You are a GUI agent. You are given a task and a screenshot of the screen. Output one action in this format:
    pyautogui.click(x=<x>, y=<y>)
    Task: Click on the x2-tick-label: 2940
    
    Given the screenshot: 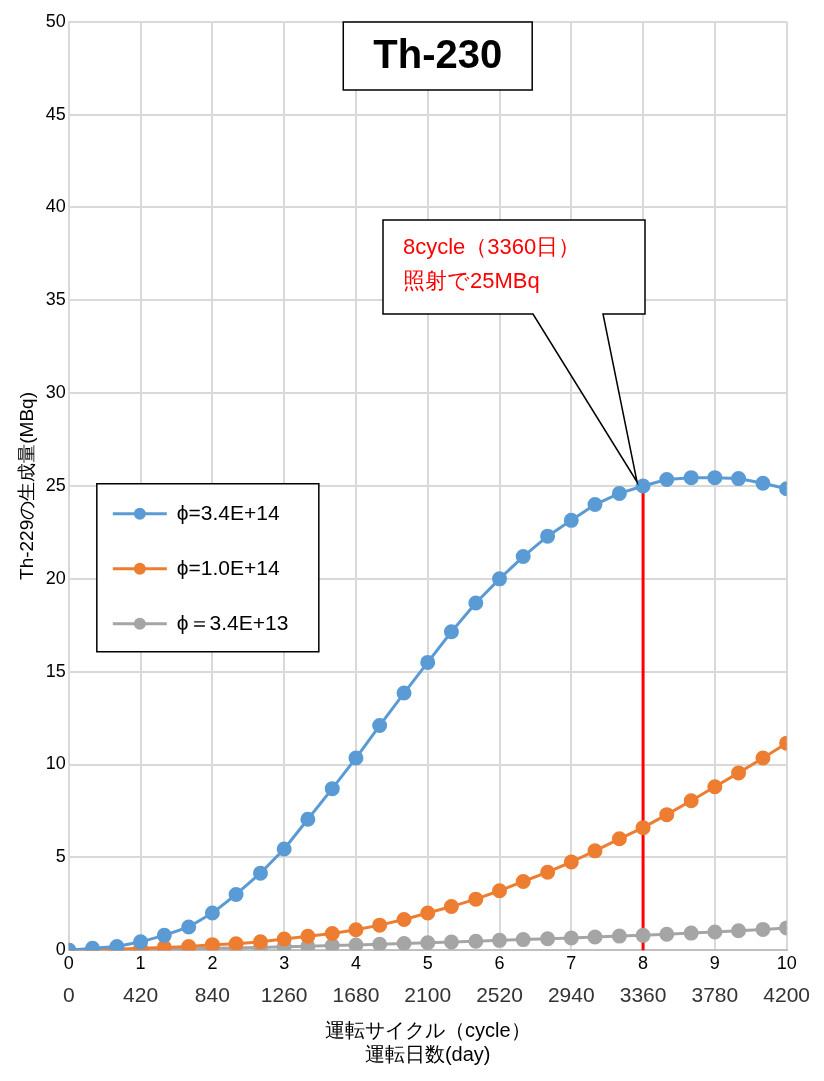 What is the action you would take?
    pyautogui.click(x=571, y=995)
    